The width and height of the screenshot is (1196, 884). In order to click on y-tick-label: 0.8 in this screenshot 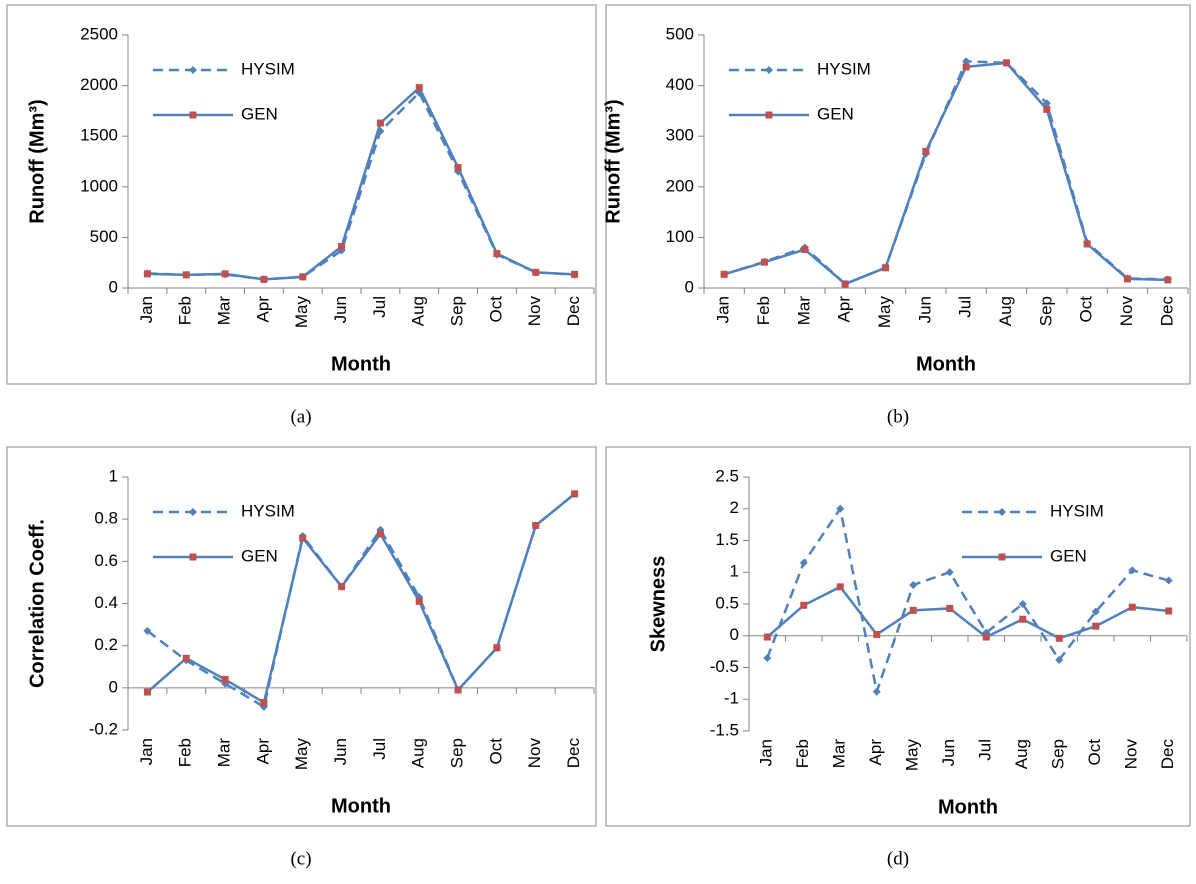, I will do `click(106, 518)`.